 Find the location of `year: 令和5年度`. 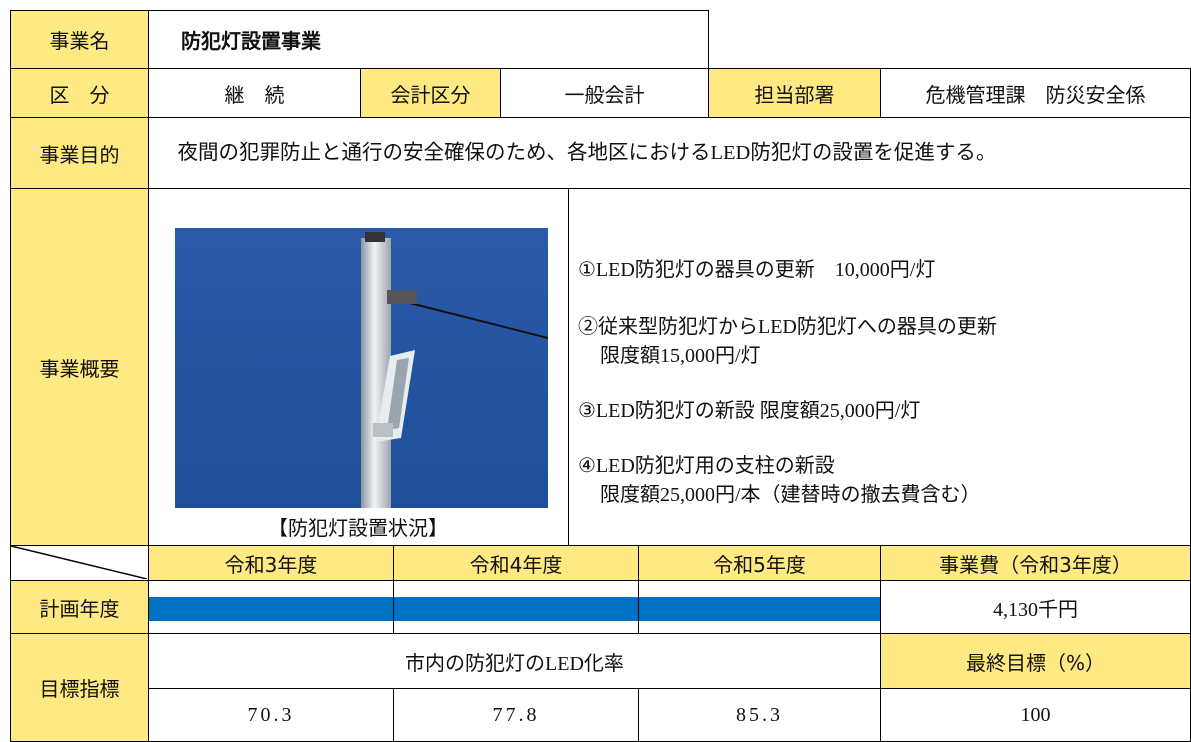

year: 令和5年度 is located at coordinates (759, 564).